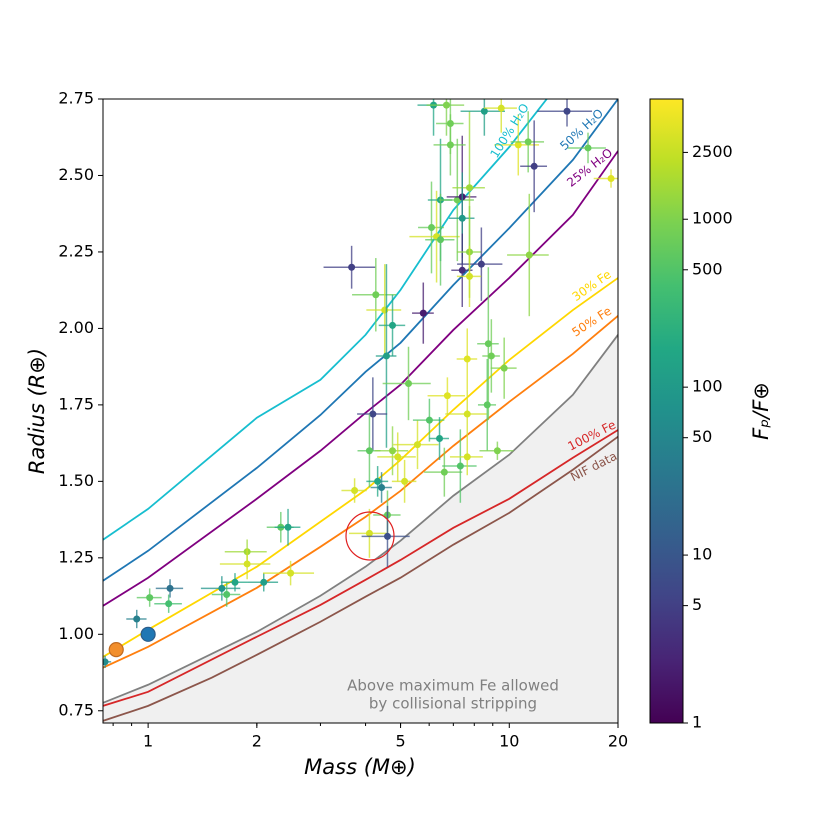 The image size is (830, 830). What do you see at coordinates (76, 480) in the screenshot?
I see `y-tick-label: 1.50` at bounding box center [76, 480].